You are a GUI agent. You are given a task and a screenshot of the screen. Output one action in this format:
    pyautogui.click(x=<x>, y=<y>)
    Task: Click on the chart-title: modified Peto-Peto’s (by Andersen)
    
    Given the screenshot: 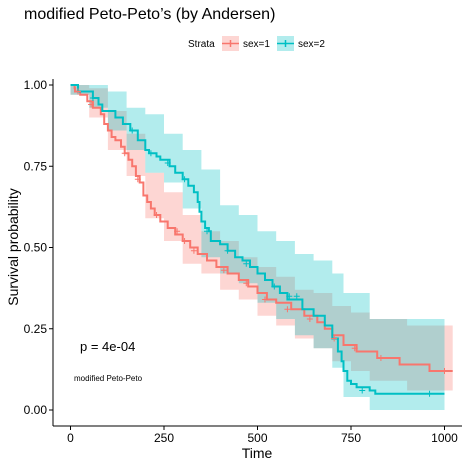 What is the action you would take?
    pyautogui.click(x=149, y=14)
    